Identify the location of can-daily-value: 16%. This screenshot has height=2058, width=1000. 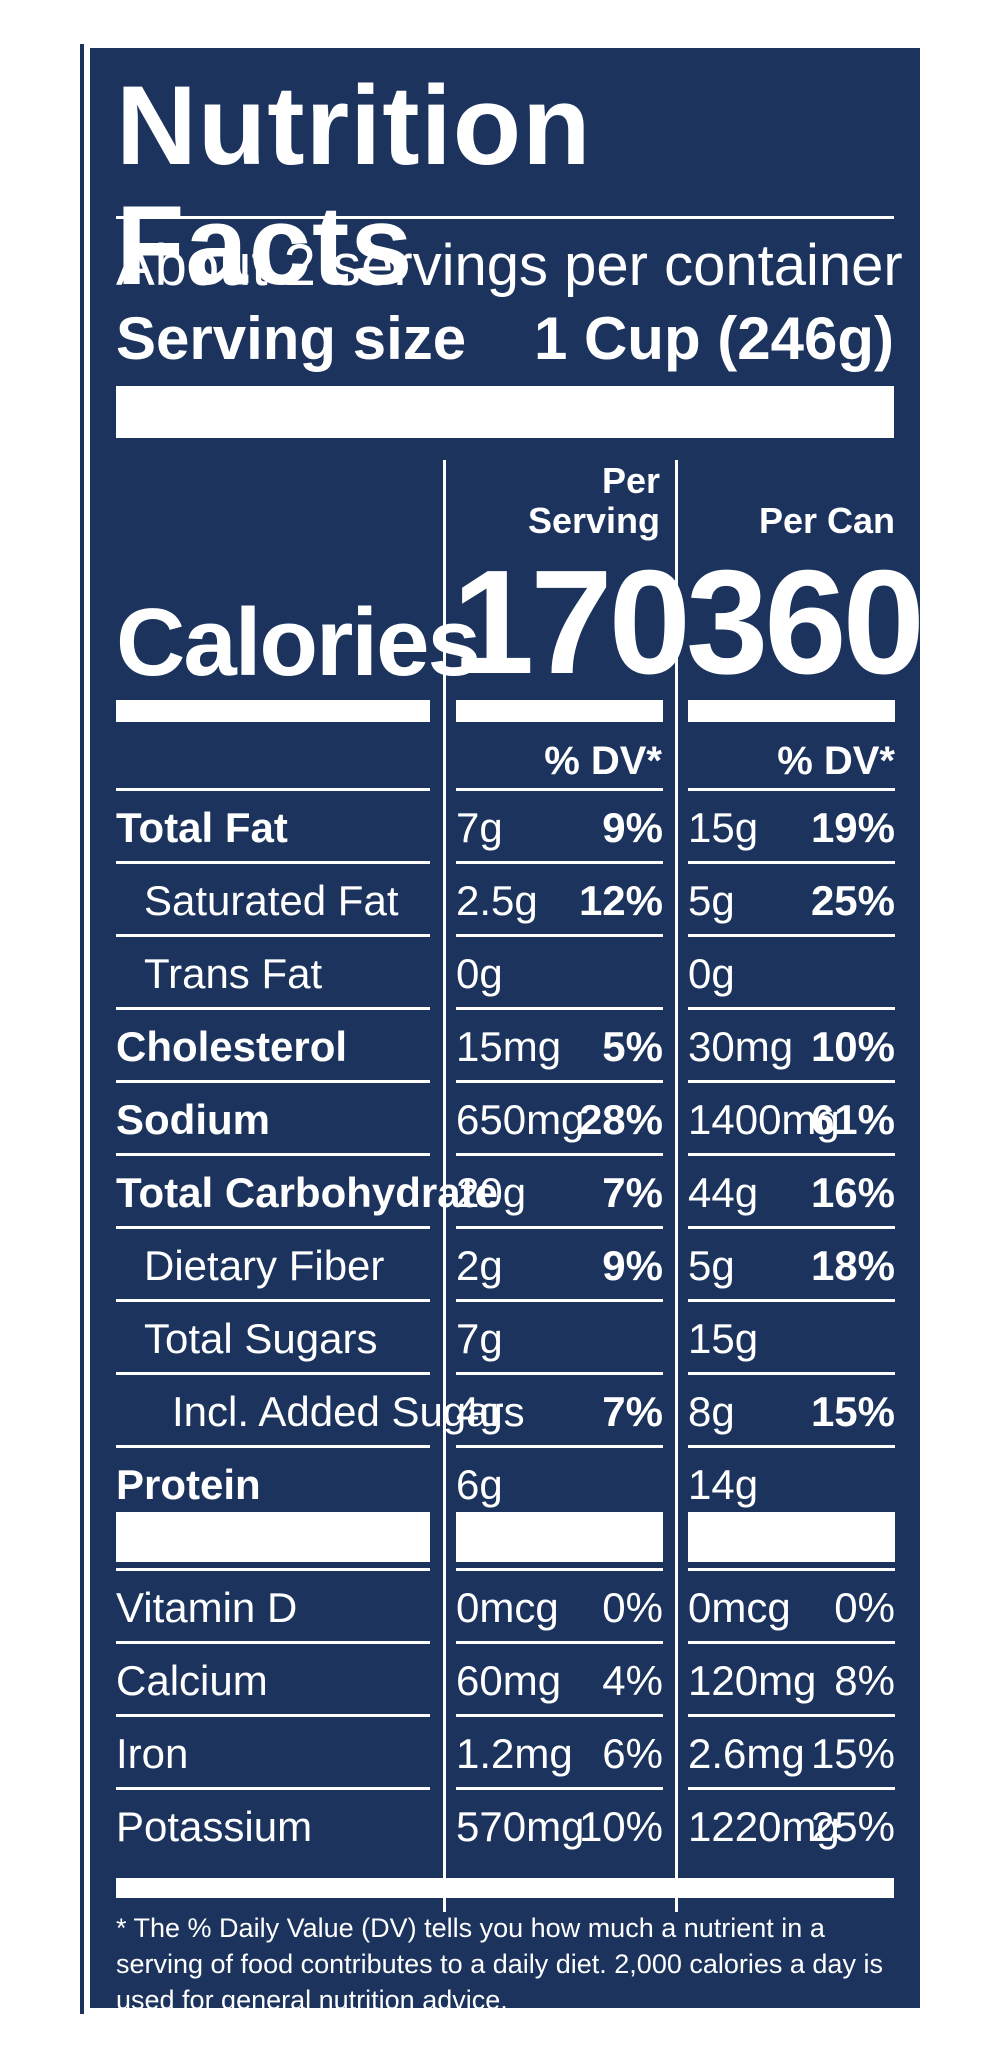
(852, 1192).